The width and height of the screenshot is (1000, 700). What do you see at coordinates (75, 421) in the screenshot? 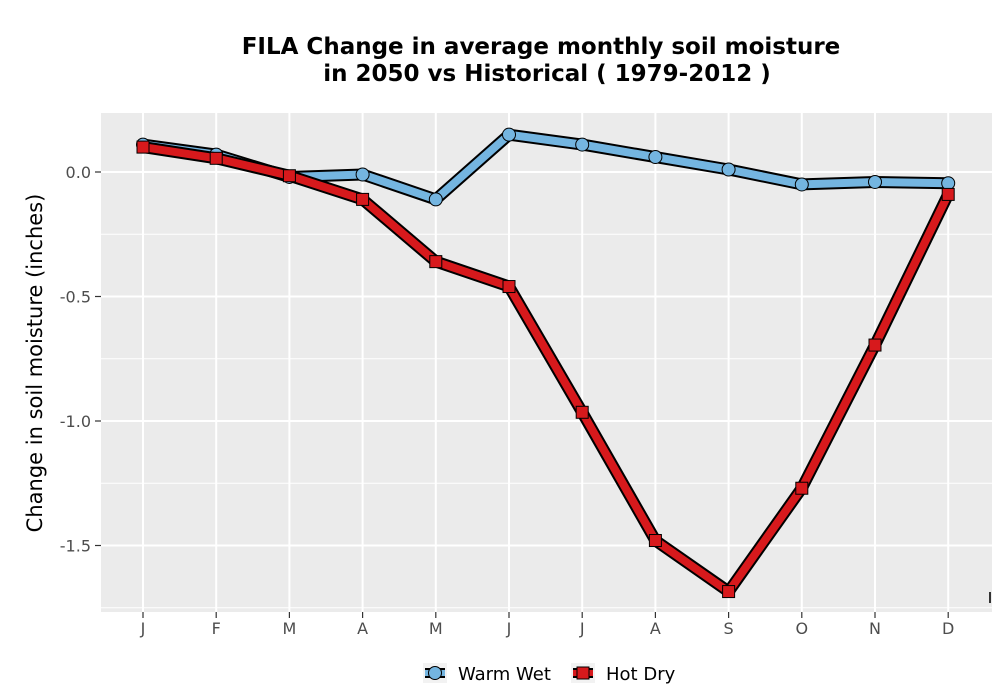
I see `y-tick-label: -1.0` at bounding box center [75, 421].